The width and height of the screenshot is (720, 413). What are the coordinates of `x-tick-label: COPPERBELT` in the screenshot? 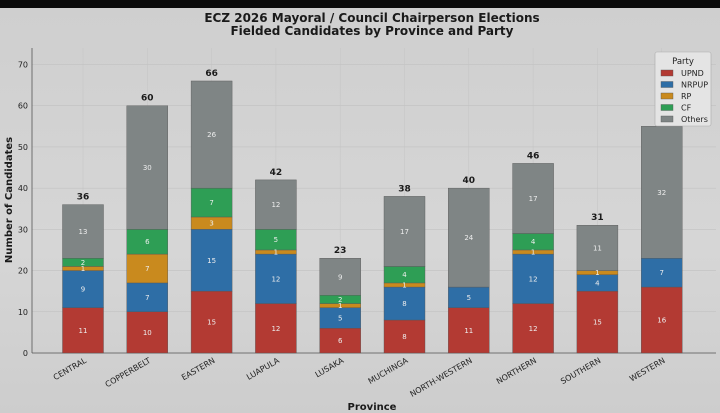 It's located at (128, 372).